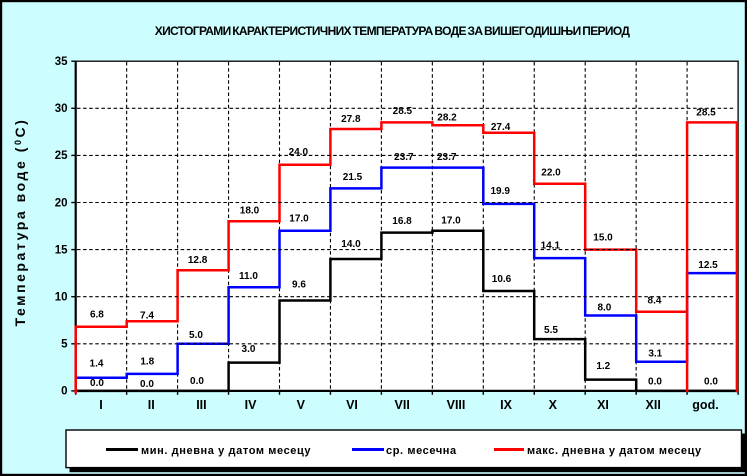 The height and width of the screenshot is (476, 747). What do you see at coordinates (61, 298) in the screenshot?
I see `svg-text: 10` at bounding box center [61, 298].